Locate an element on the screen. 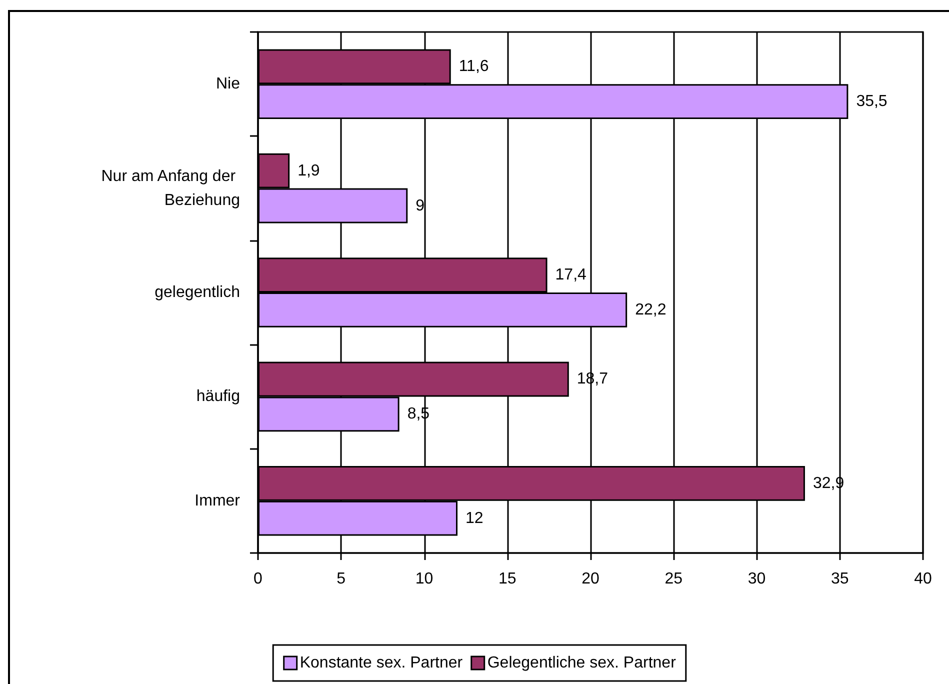 The width and height of the screenshot is (949, 684). x-tick-label: 25 is located at coordinates (673, 579).